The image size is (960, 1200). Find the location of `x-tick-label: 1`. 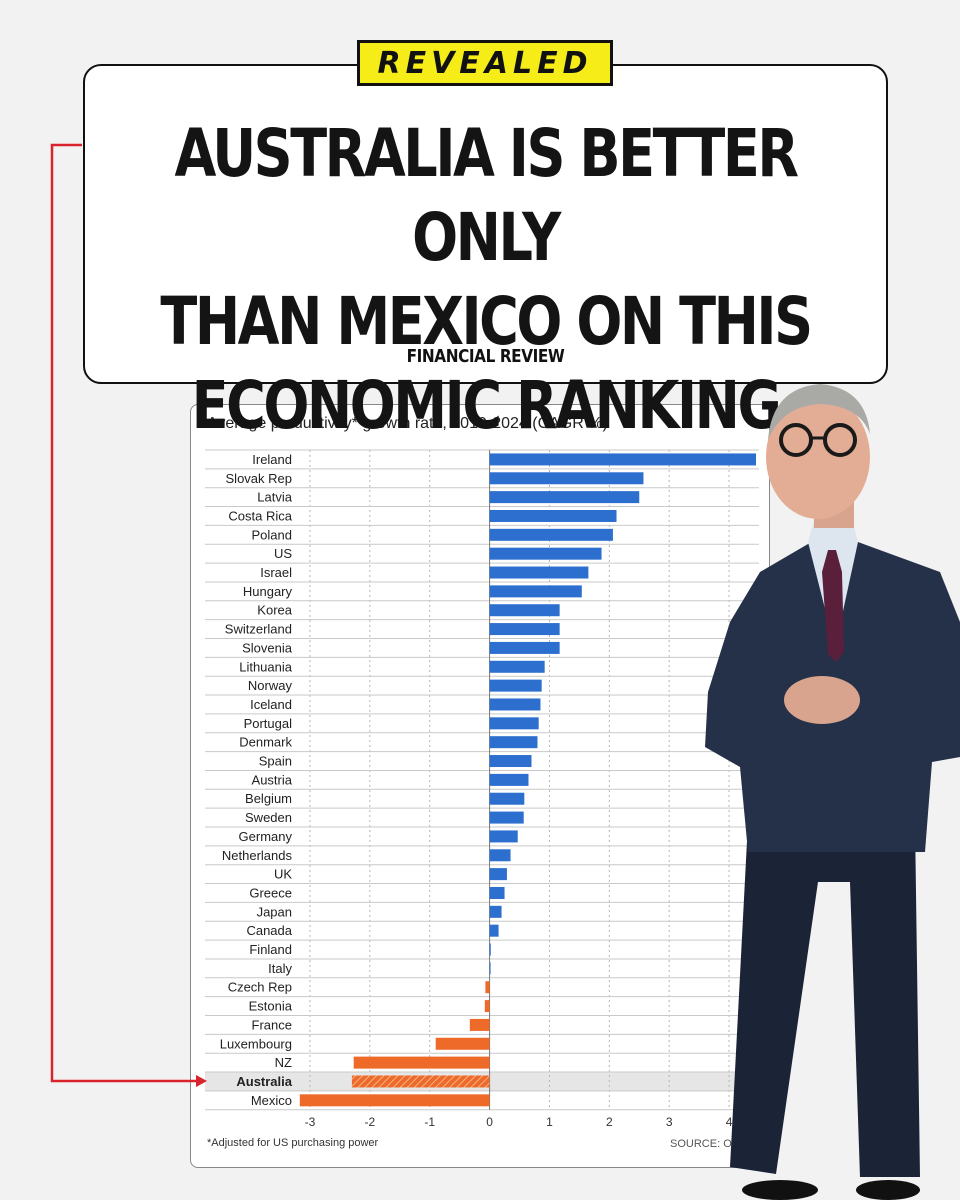

x-tick-label: 1 is located at coordinates (549, 1122).